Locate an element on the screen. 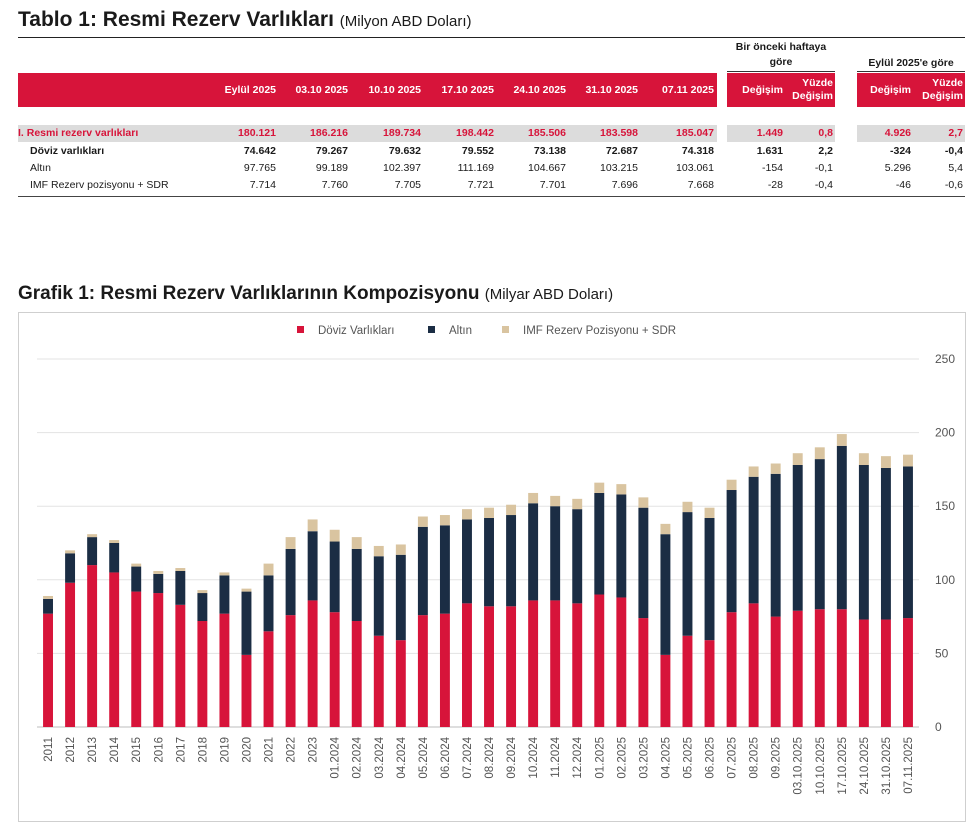 This screenshot has width=975, height=834. total-row-shade-september is located at coordinates (911, 133).